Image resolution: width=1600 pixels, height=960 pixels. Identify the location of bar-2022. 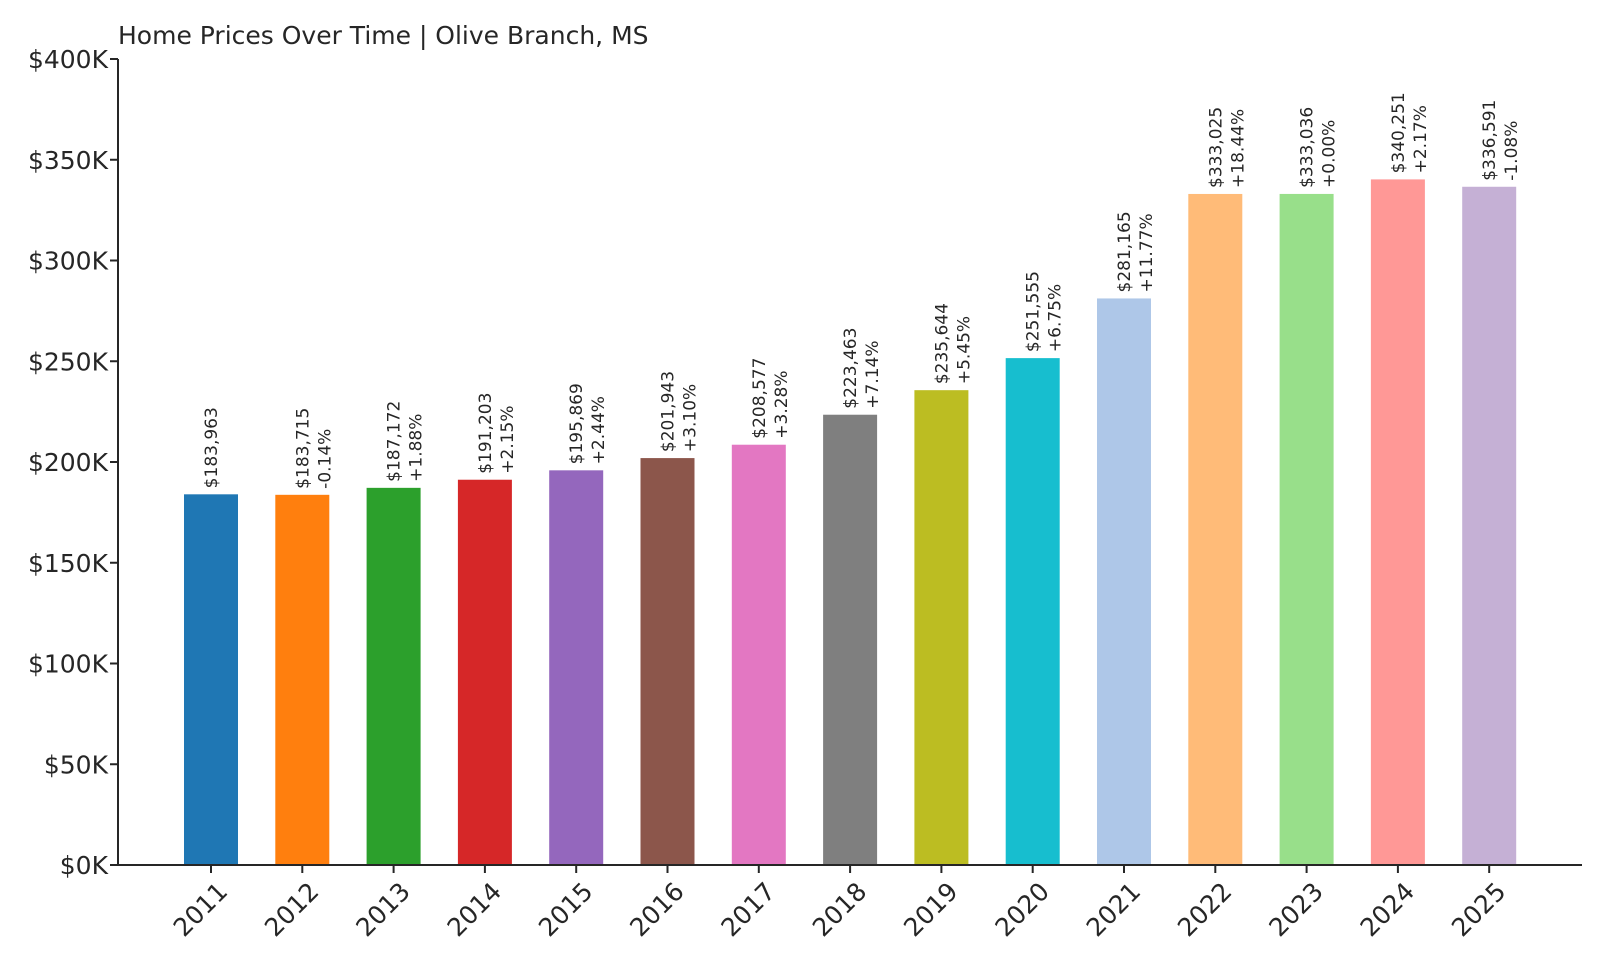
(1215, 529).